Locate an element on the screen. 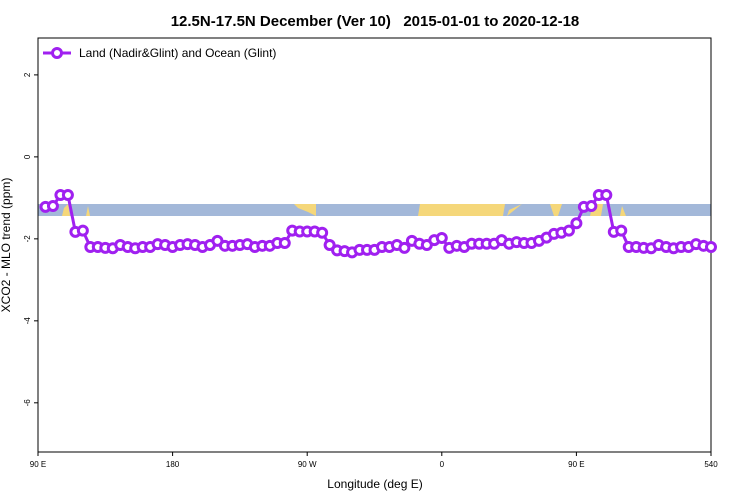  y-axis-label: XCO2 - MLO trend (ppm) is located at coordinates (6, 245).